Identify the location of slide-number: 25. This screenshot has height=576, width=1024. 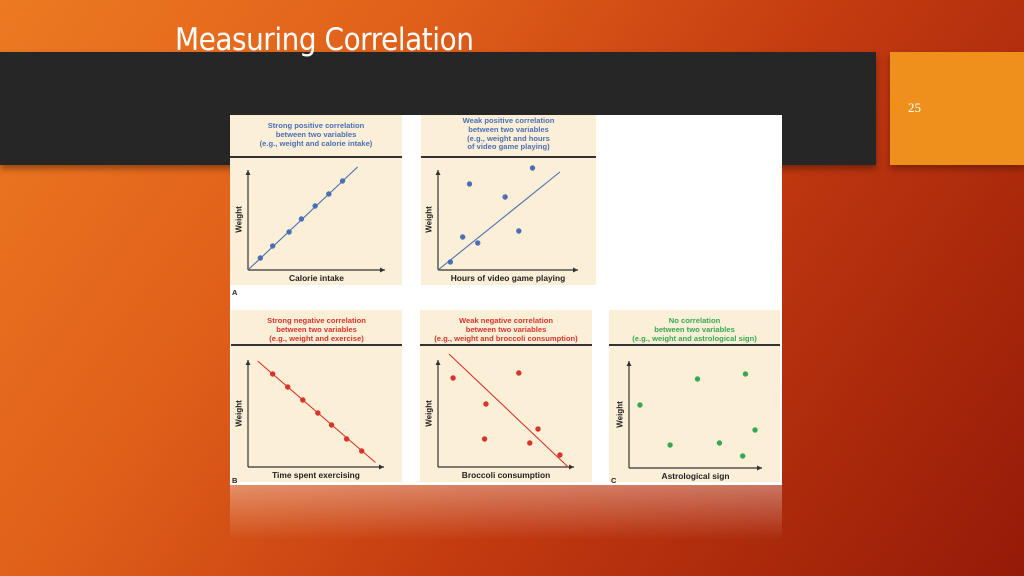
(914, 107).